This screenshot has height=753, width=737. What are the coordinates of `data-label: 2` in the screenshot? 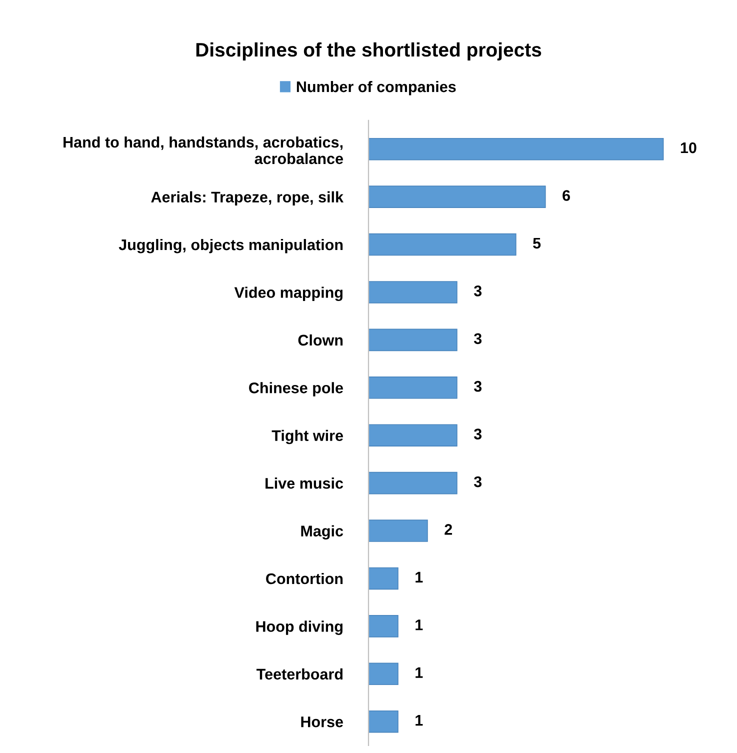 It's located at (448, 529).